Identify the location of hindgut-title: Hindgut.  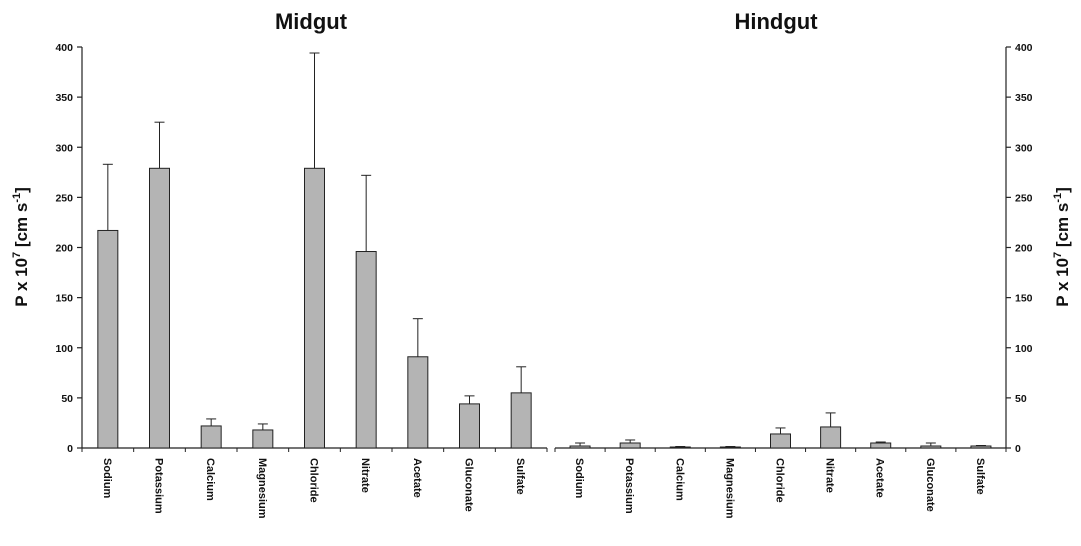
(776, 21).